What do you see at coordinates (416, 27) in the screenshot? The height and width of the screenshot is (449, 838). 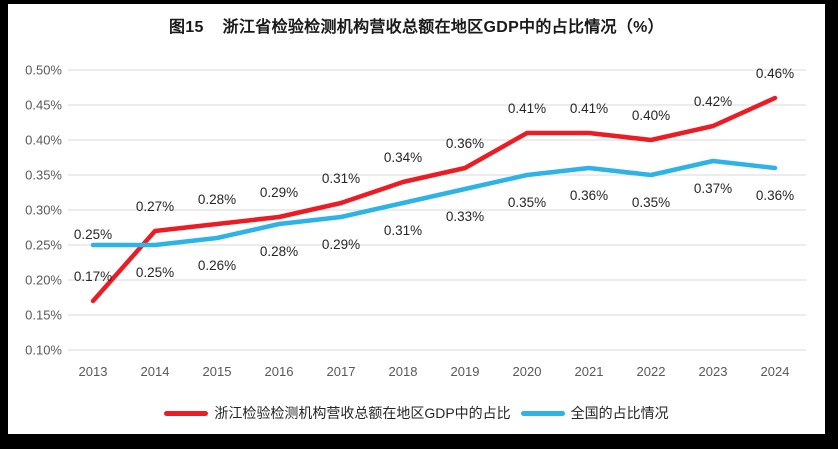 I see `chart-title: 图15 浙江省检验检测机构营收总额在地区GDP中的占比情况（%）` at bounding box center [416, 27].